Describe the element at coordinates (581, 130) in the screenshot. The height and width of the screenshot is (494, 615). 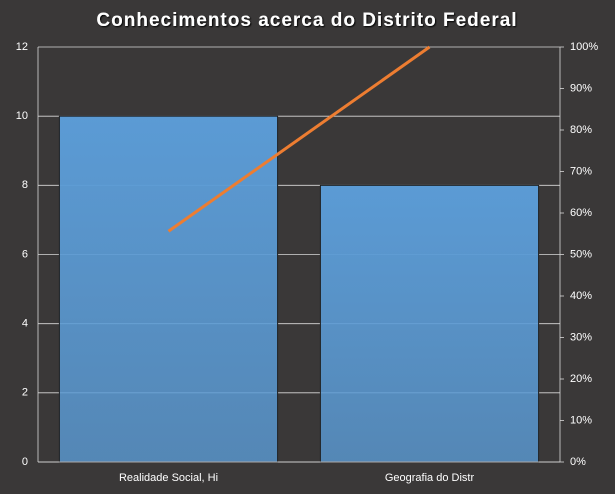
I see `y2-tick-label: 80%` at that location.